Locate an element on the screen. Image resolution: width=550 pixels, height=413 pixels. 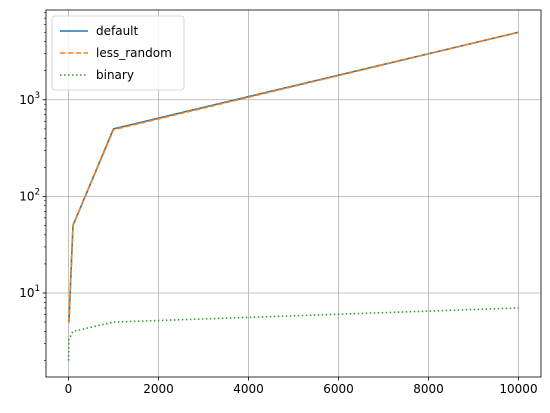
x-tick-label: 6000 is located at coordinates (338, 389).